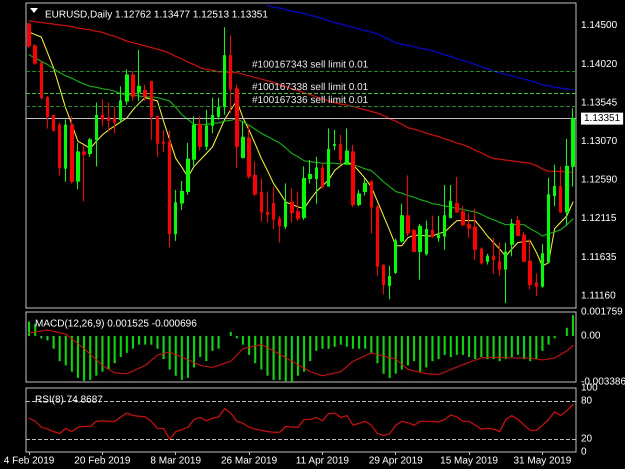  I want to click on y-tick-label: 0, so click(584, 452).